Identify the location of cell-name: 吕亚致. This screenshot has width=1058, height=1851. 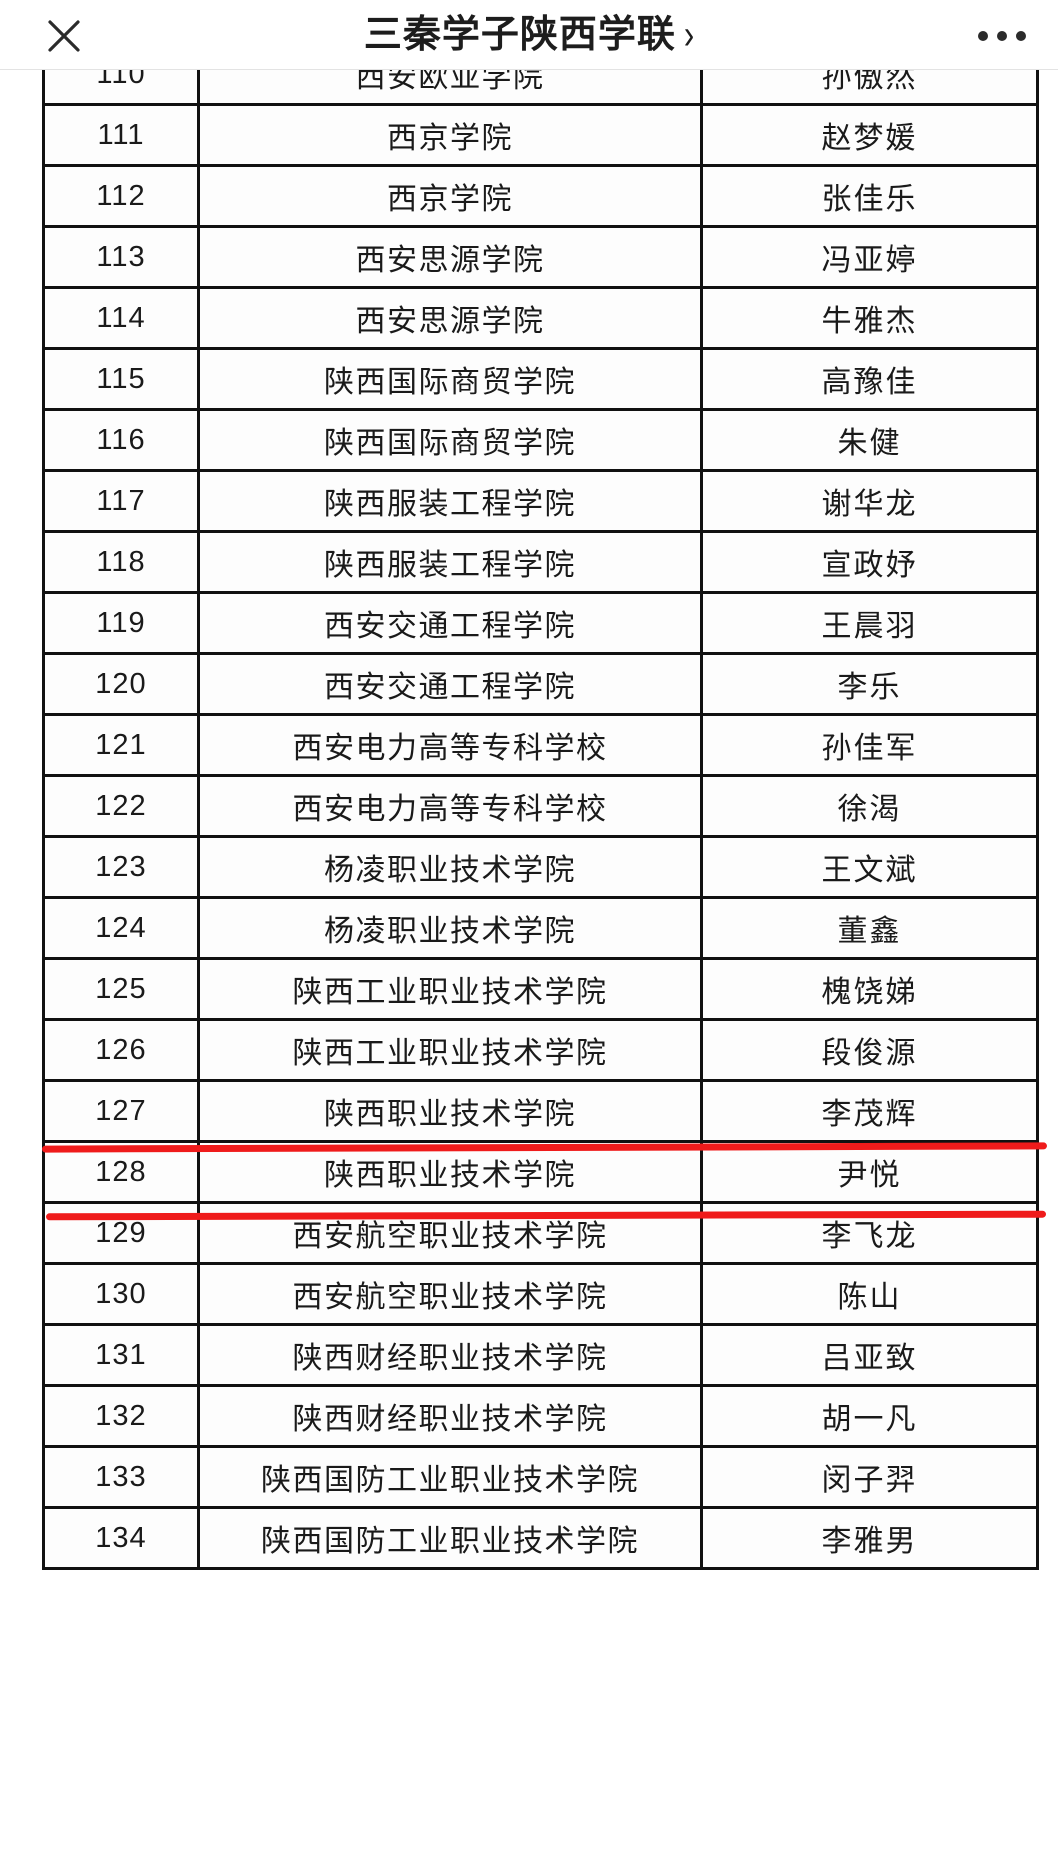
(869, 1355).